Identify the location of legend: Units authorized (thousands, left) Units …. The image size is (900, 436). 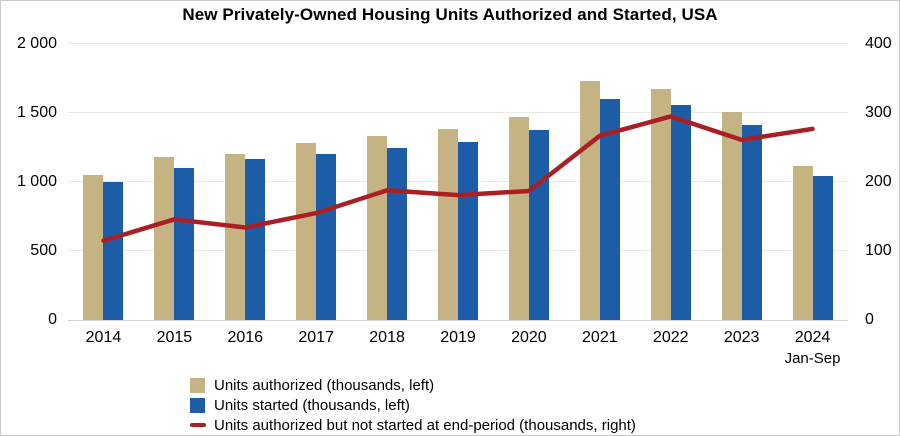
(413, 405).